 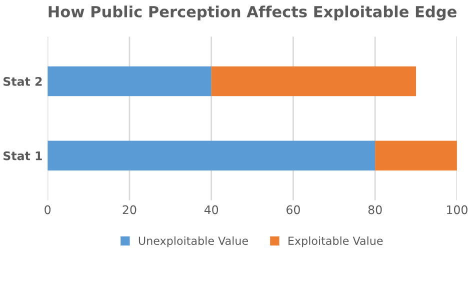 I want to click on x-tick-label: 40, so click(x=211, y=209).